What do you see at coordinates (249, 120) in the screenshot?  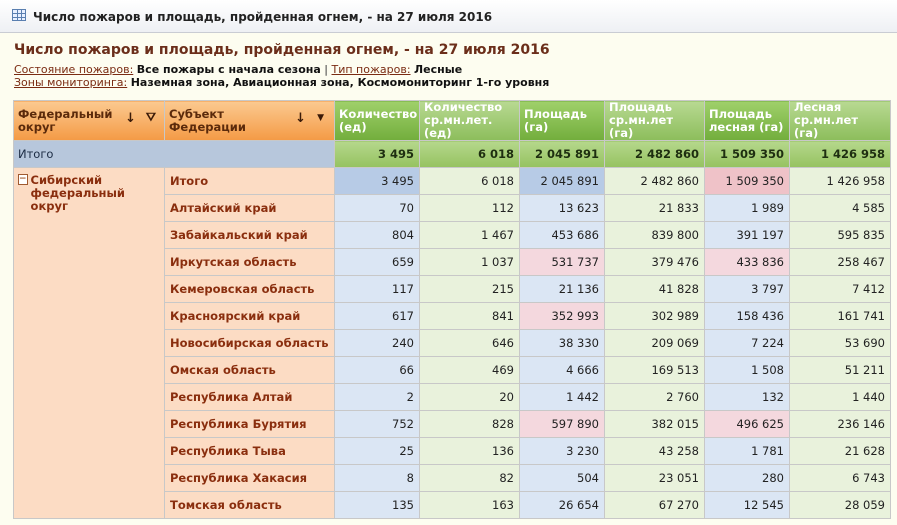 I see `header-subject: Субъект Федерации ↓ ▼` at bounding box center [249, 120].